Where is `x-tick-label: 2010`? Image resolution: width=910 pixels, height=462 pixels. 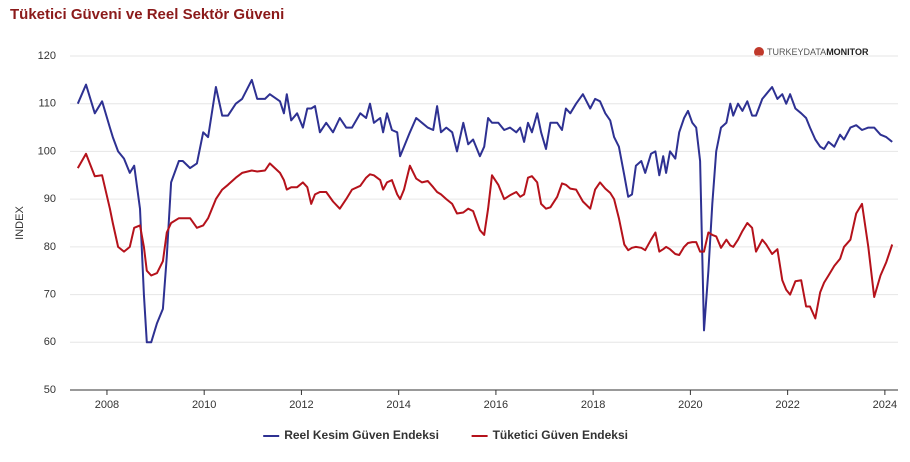 x-tick-label: 2010 is located at coordinates (204, 405).